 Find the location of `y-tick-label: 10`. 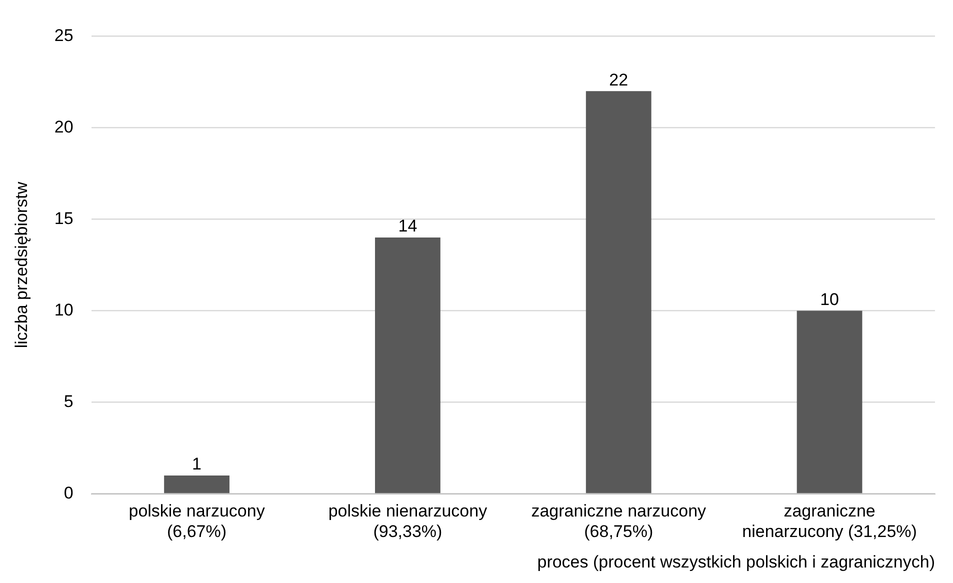

y-tick-label: 10 is located at coordinates (64, 310).